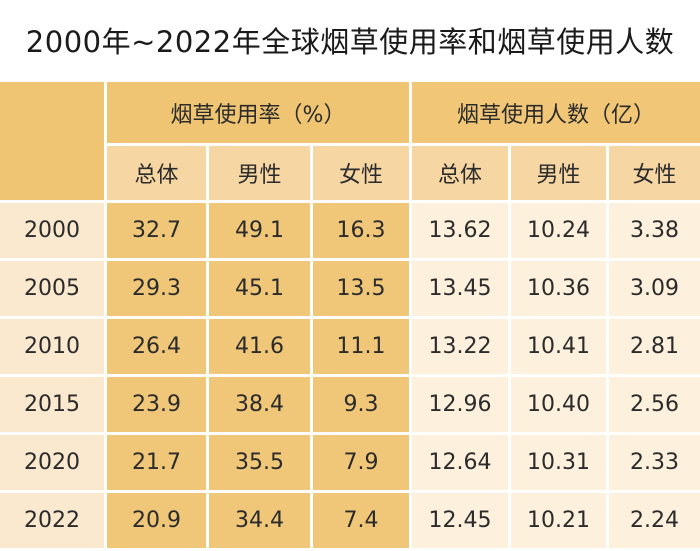 The image size is (700, 551). I want to click on table-row: 2015 23.9 38.4 9.3 12.96 10.40 2.56, so click(350, 406).